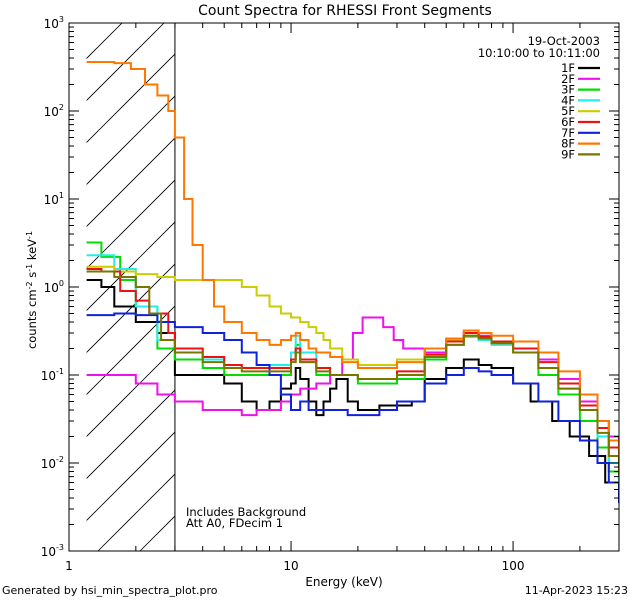 The height and width of the screenshot is (600, 640). I want to click on legend-label-3f: 3F, so click(568, 90).